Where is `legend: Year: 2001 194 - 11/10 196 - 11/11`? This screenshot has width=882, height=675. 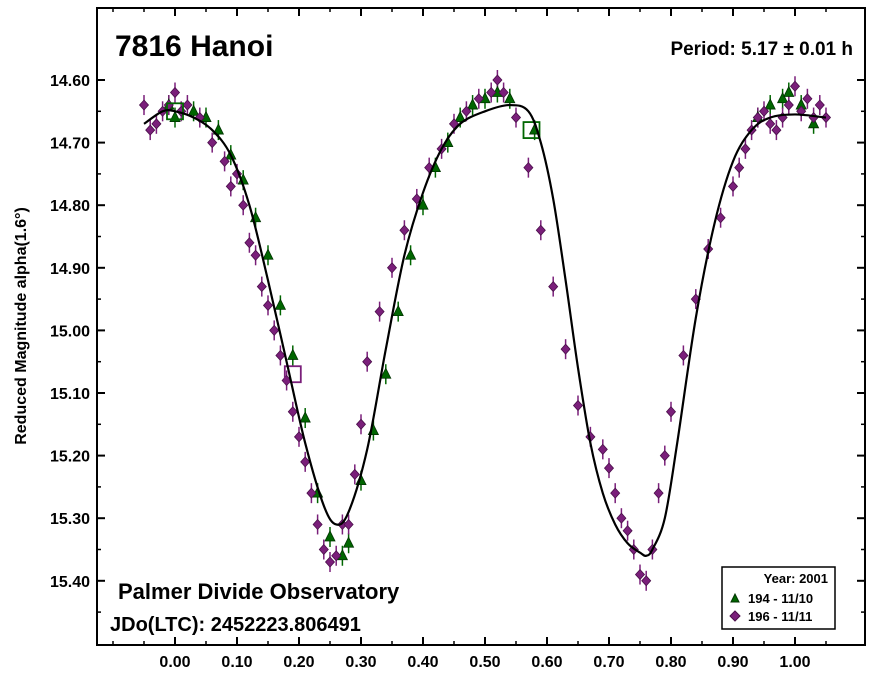 legend: Year: 2001 194 - 11/10 196 - 11/11 is located at coordinates (778, 598).